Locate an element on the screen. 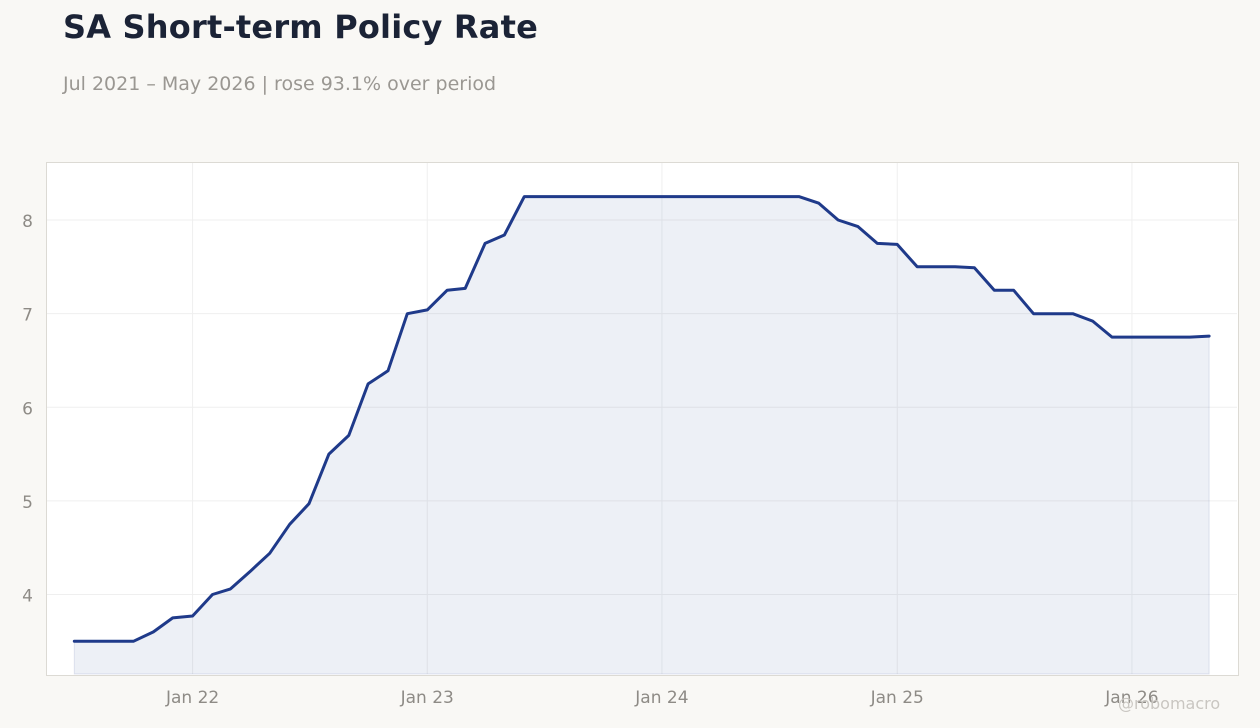 The height and width of the screenshot is (728, 1260). y-tick-label: 4 is located at coordinates (27, 596).